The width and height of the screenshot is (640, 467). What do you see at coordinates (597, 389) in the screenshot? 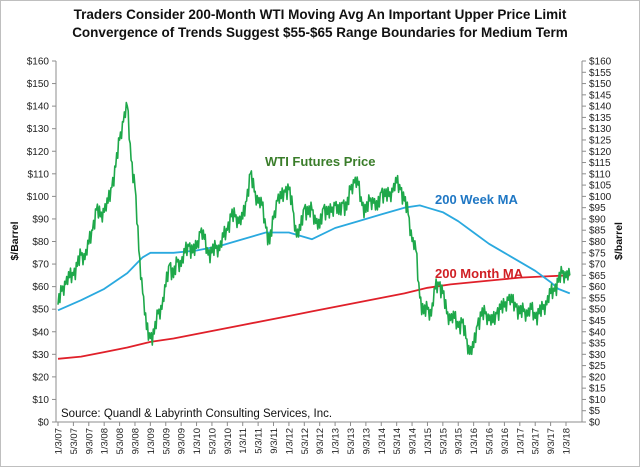
I see `right-tick-label: $15` at bounding box center [597, 389].